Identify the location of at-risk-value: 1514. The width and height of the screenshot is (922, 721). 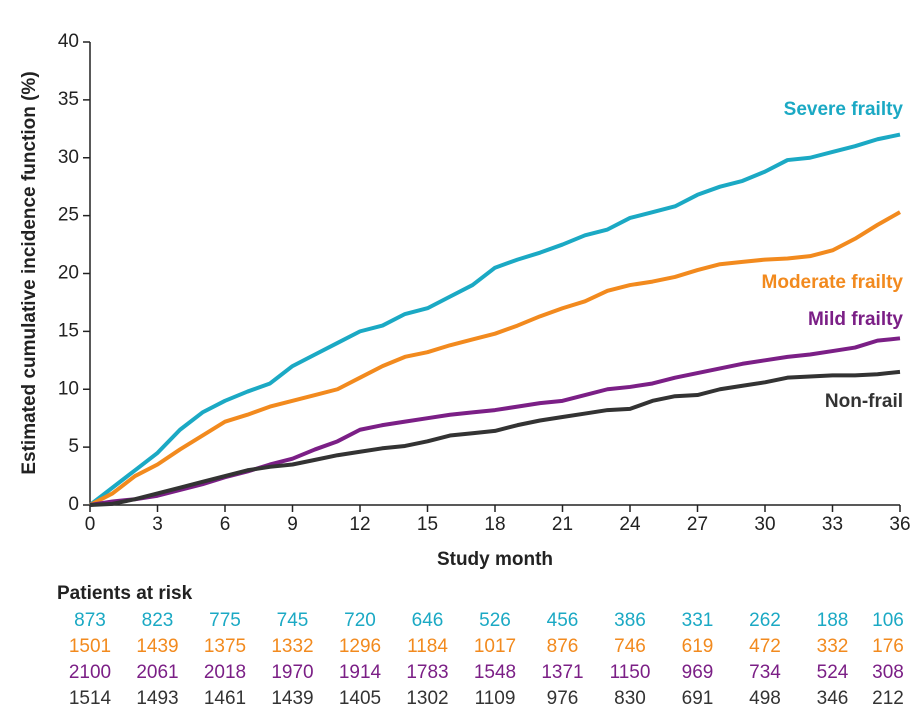
(90, 698).